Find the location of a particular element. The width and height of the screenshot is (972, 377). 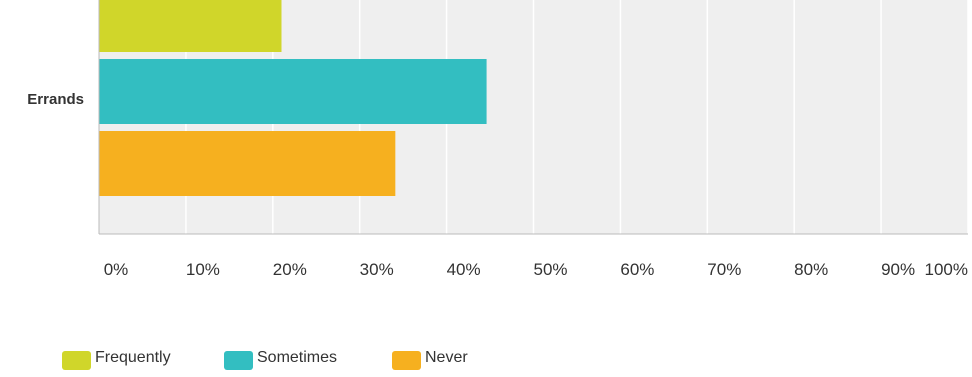

legend-item-frequently: Frequently is located at coordinates (116, 359).